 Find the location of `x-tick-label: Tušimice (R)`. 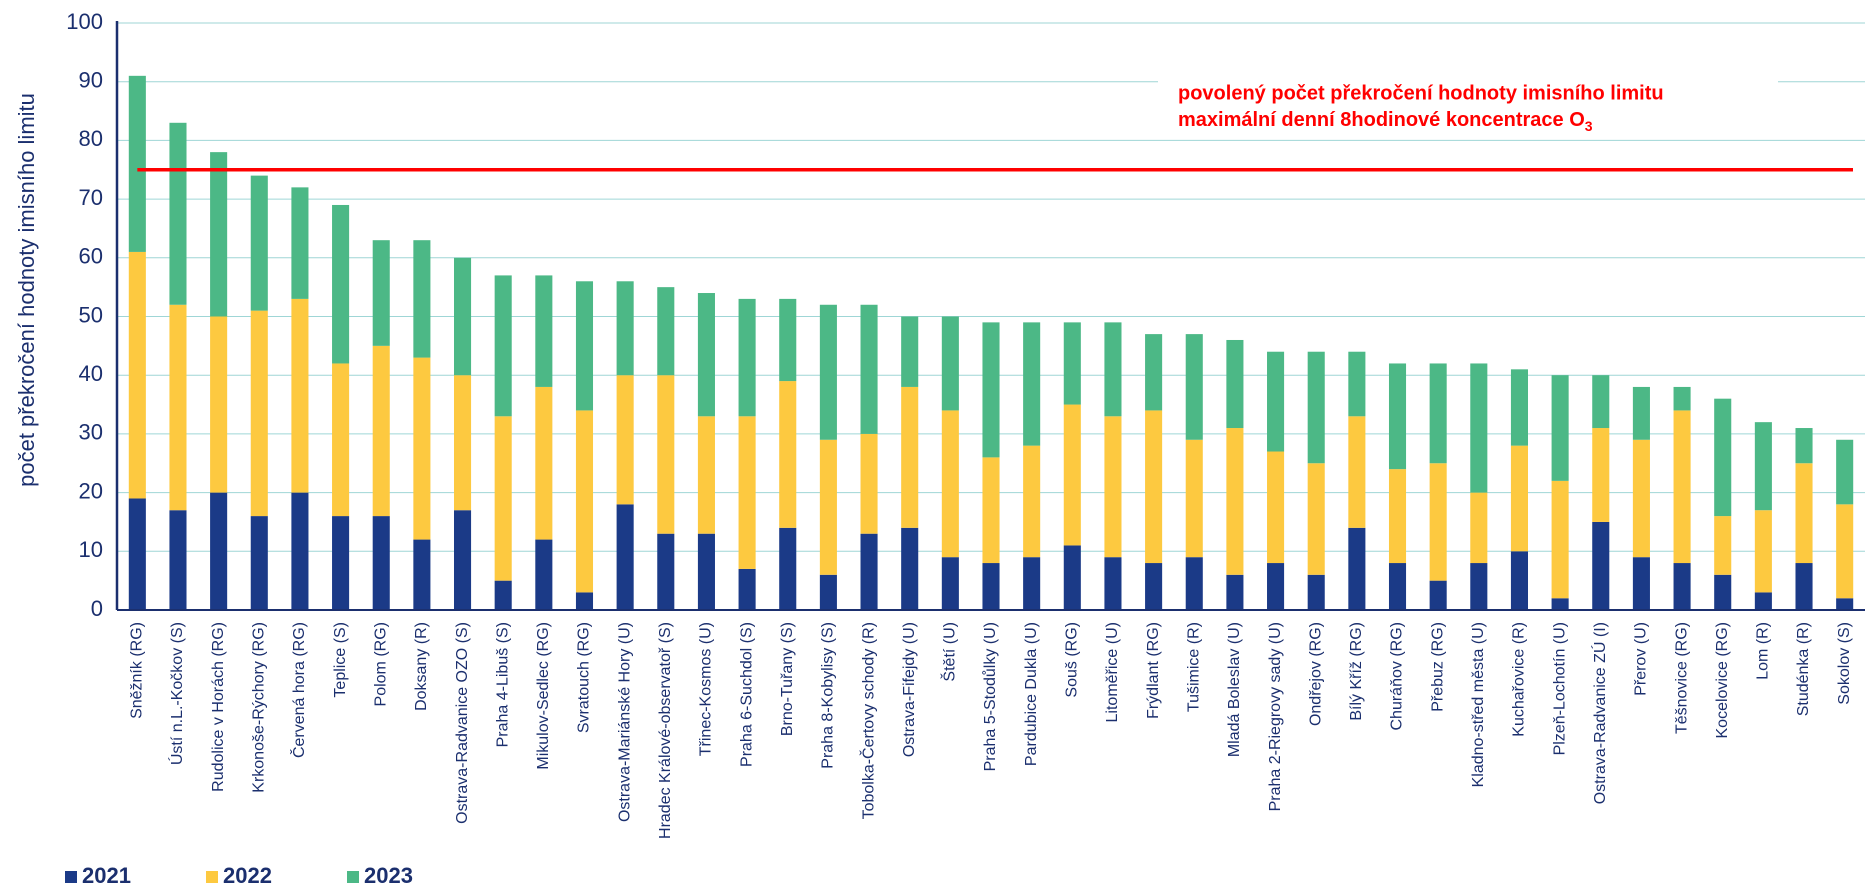

x-tick-label: Tušimice (R) is located at coordinates (1193, 667).